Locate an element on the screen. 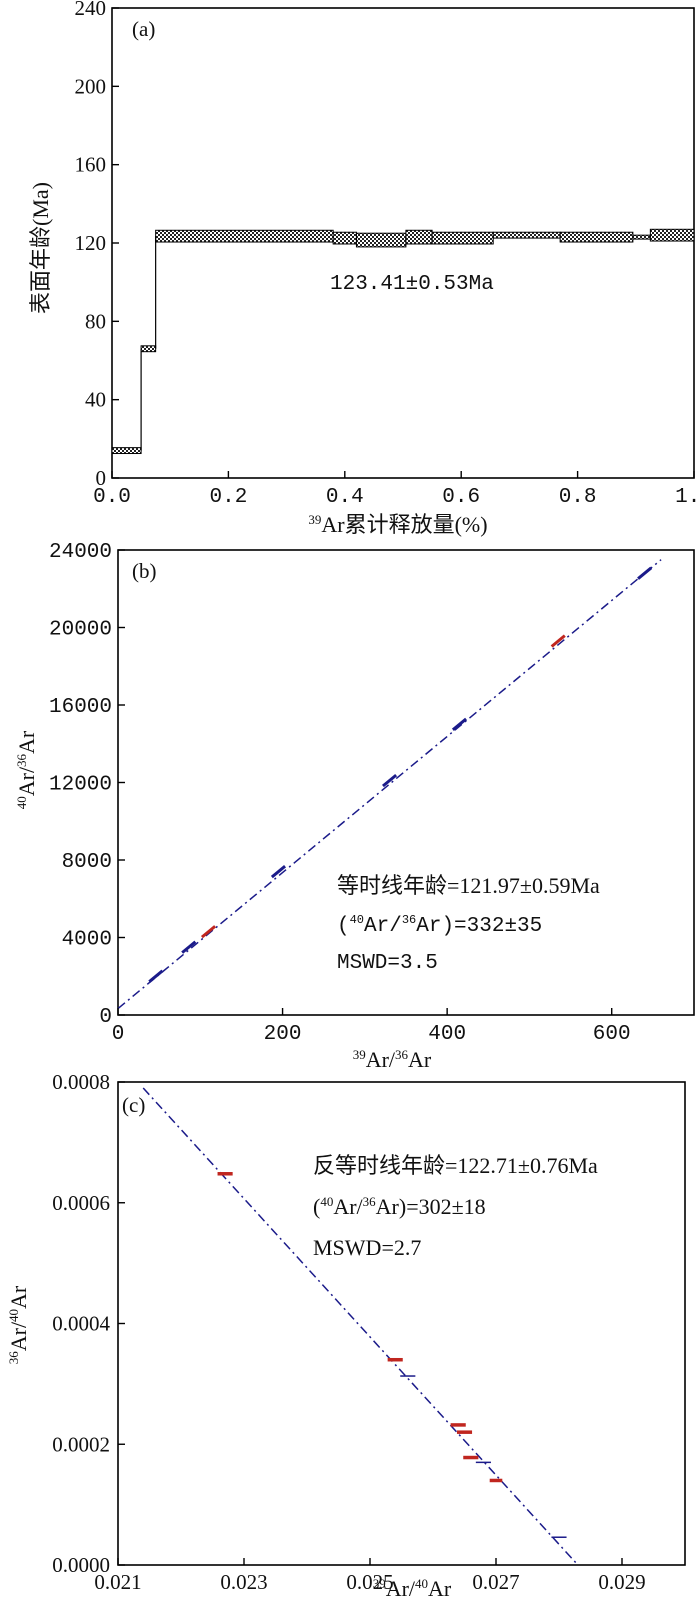  panel-c-x-tick-label: 0.029 is located at coordinates (621, 1582).